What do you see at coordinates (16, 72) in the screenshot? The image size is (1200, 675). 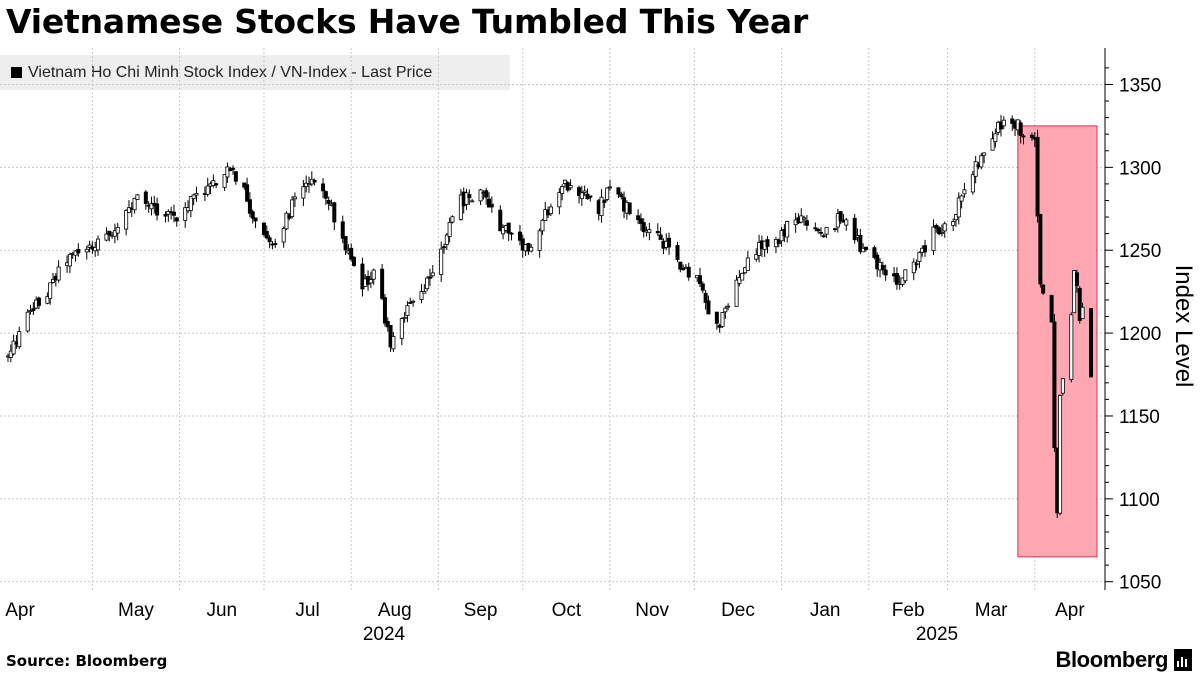 I see `legend-swatch` at bounding box center [16, 72].